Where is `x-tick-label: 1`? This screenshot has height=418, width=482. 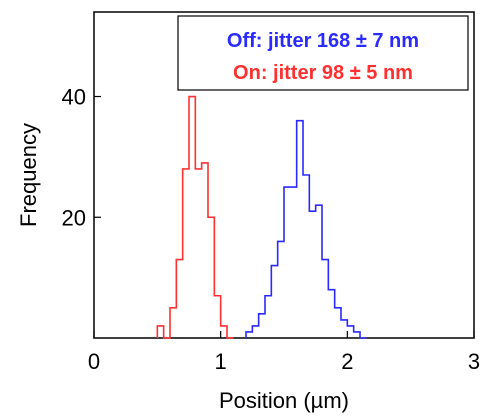 x-tick-label: 1 is located at coordinates (221, 361).